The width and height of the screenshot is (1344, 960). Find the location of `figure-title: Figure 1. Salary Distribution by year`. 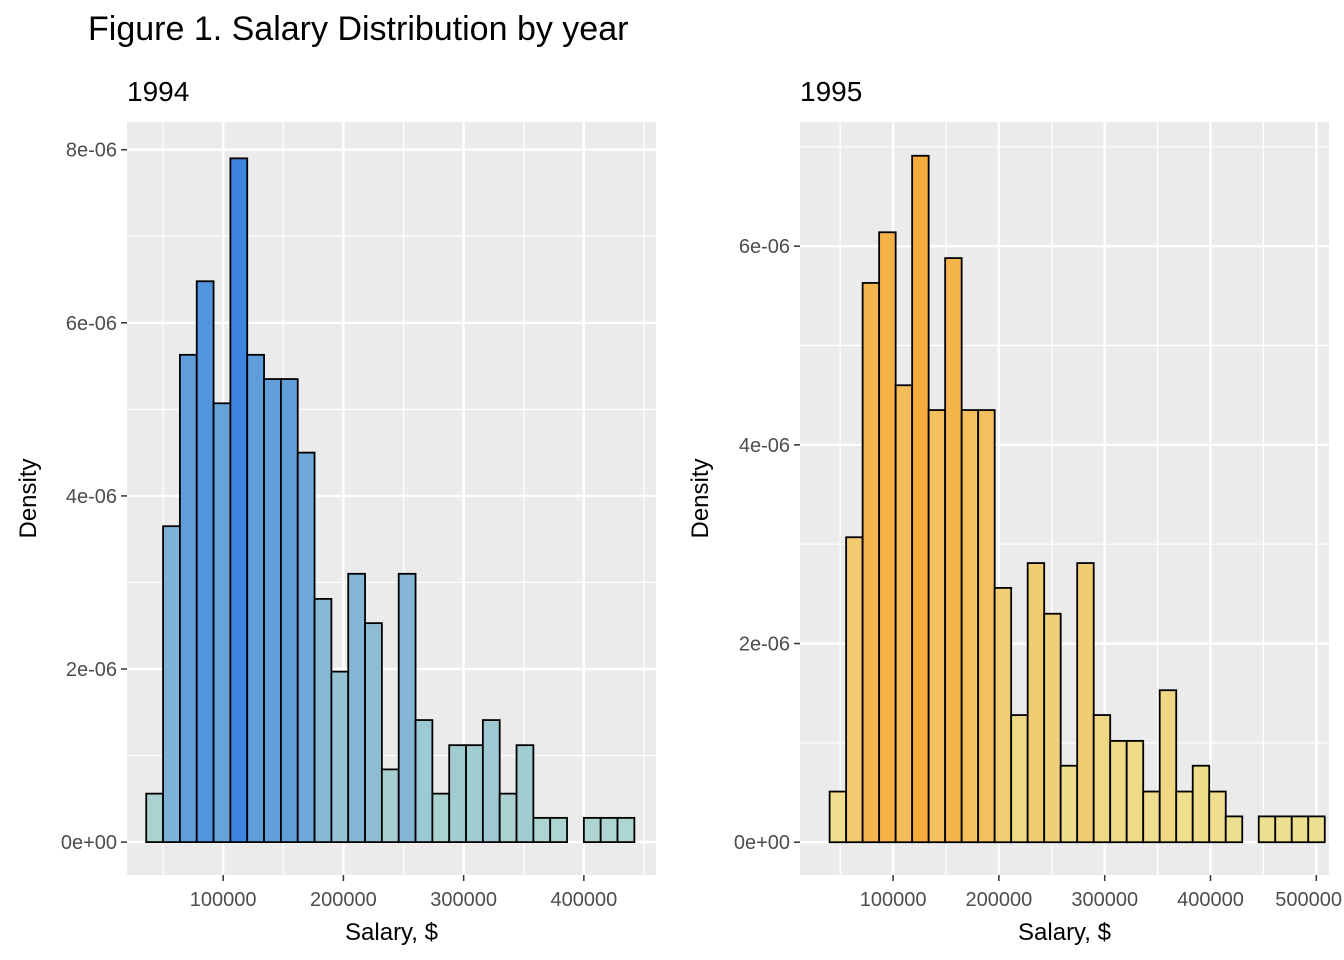

figure-title: Figure 1. Salary Distribution by year is located at coordinates (358, 29).